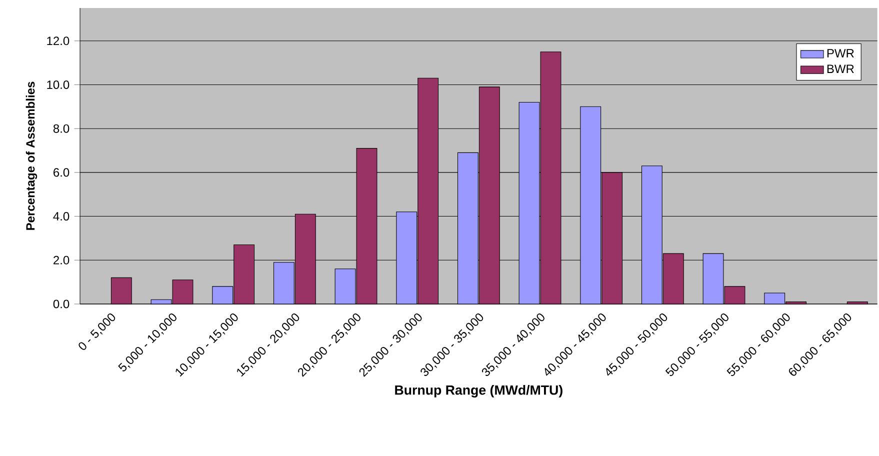  Describe the element at coordinates (840, 68) in the screenshot. I see `legend-label: BWR` at that location.